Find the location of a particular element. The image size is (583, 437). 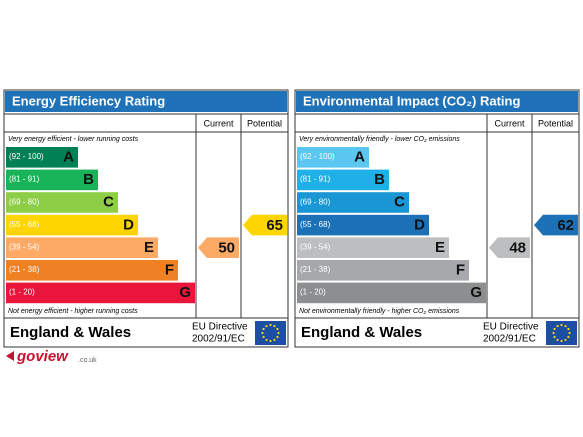

logo-text: goview is located at coordinates (42, 356).